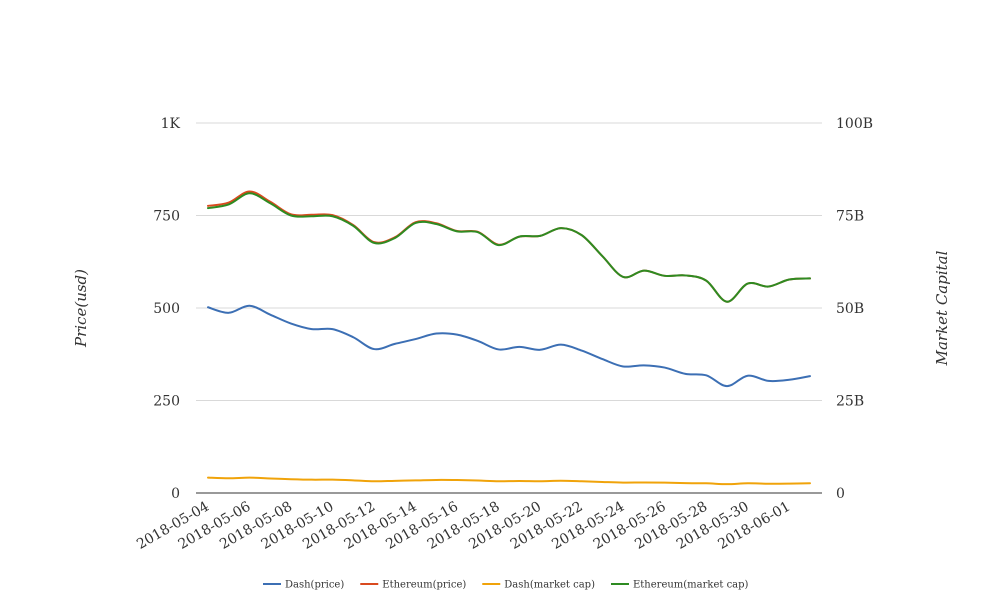 The width and height of the screenshot is (1008, 616). I want to click on legend-item-ethereum-market-cap: Ethereum(market cap), so click(679, 585).